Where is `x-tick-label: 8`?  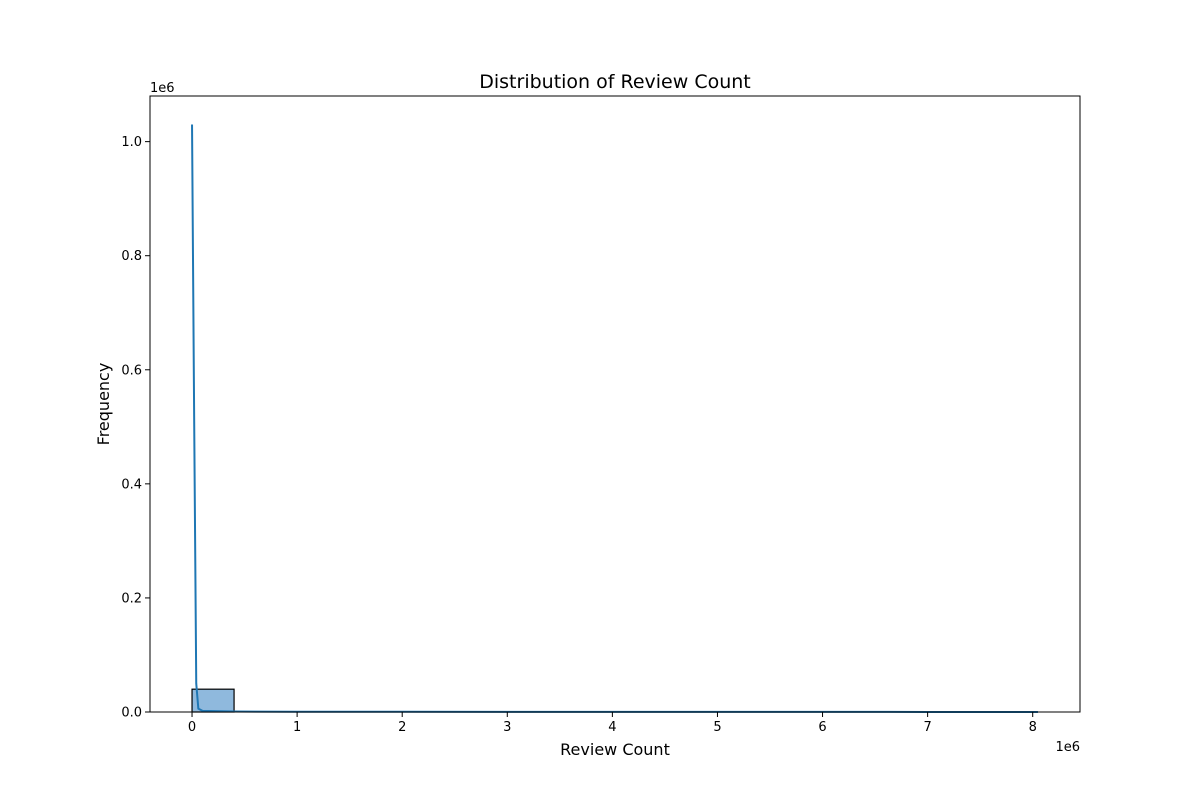
x-tick-label: 8 is located at coordinates (1033, 727).